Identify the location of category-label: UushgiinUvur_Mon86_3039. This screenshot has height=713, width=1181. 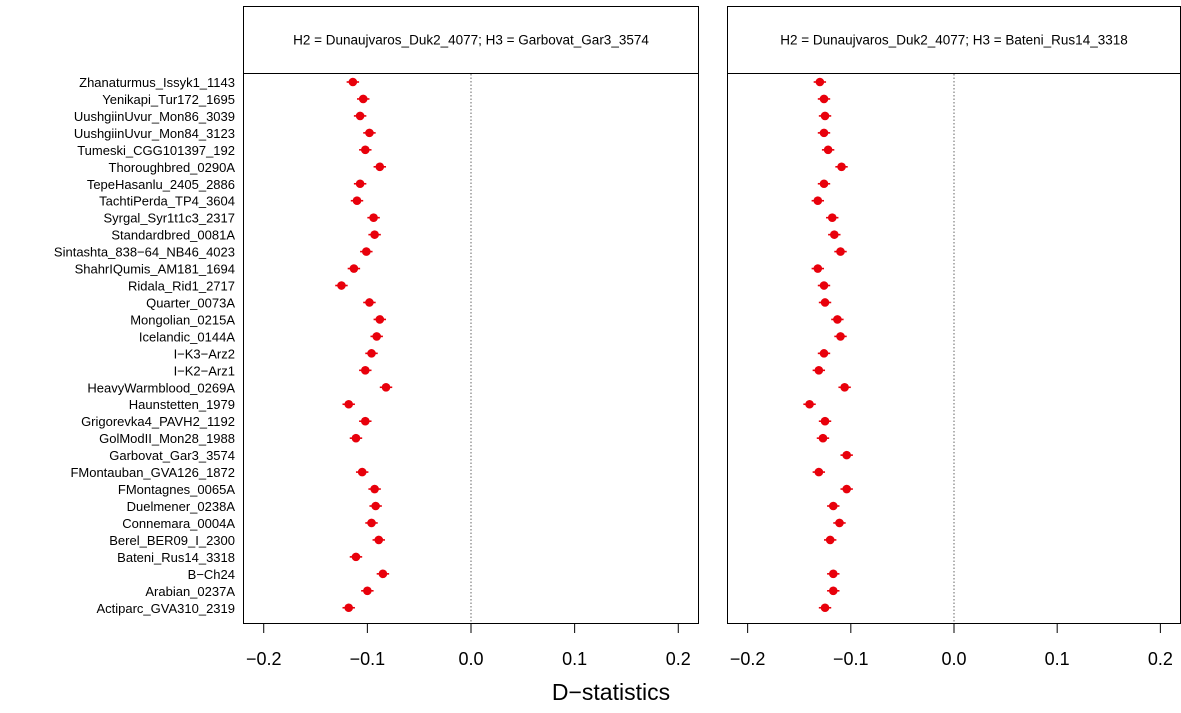
(154, 116).